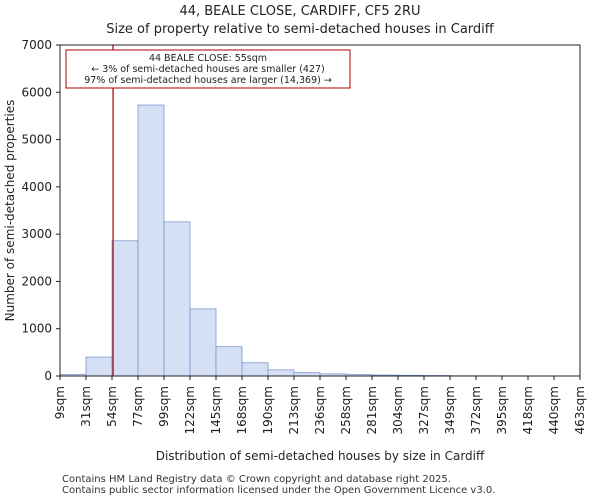 The width and height of the screenshot is (600, 500). Describe the element at coordinates (36, 329) in the screenshot. I see `y-tick-label: 1000` at that location.